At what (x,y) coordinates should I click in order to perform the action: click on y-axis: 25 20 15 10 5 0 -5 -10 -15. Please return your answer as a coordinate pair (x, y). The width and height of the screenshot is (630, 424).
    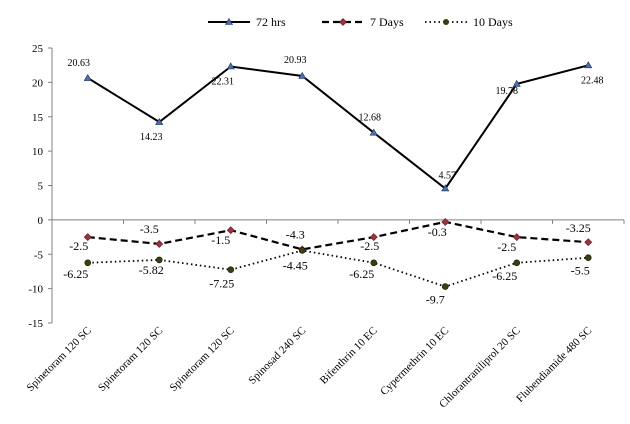
    Looking at the image, I should click on (40, 186).